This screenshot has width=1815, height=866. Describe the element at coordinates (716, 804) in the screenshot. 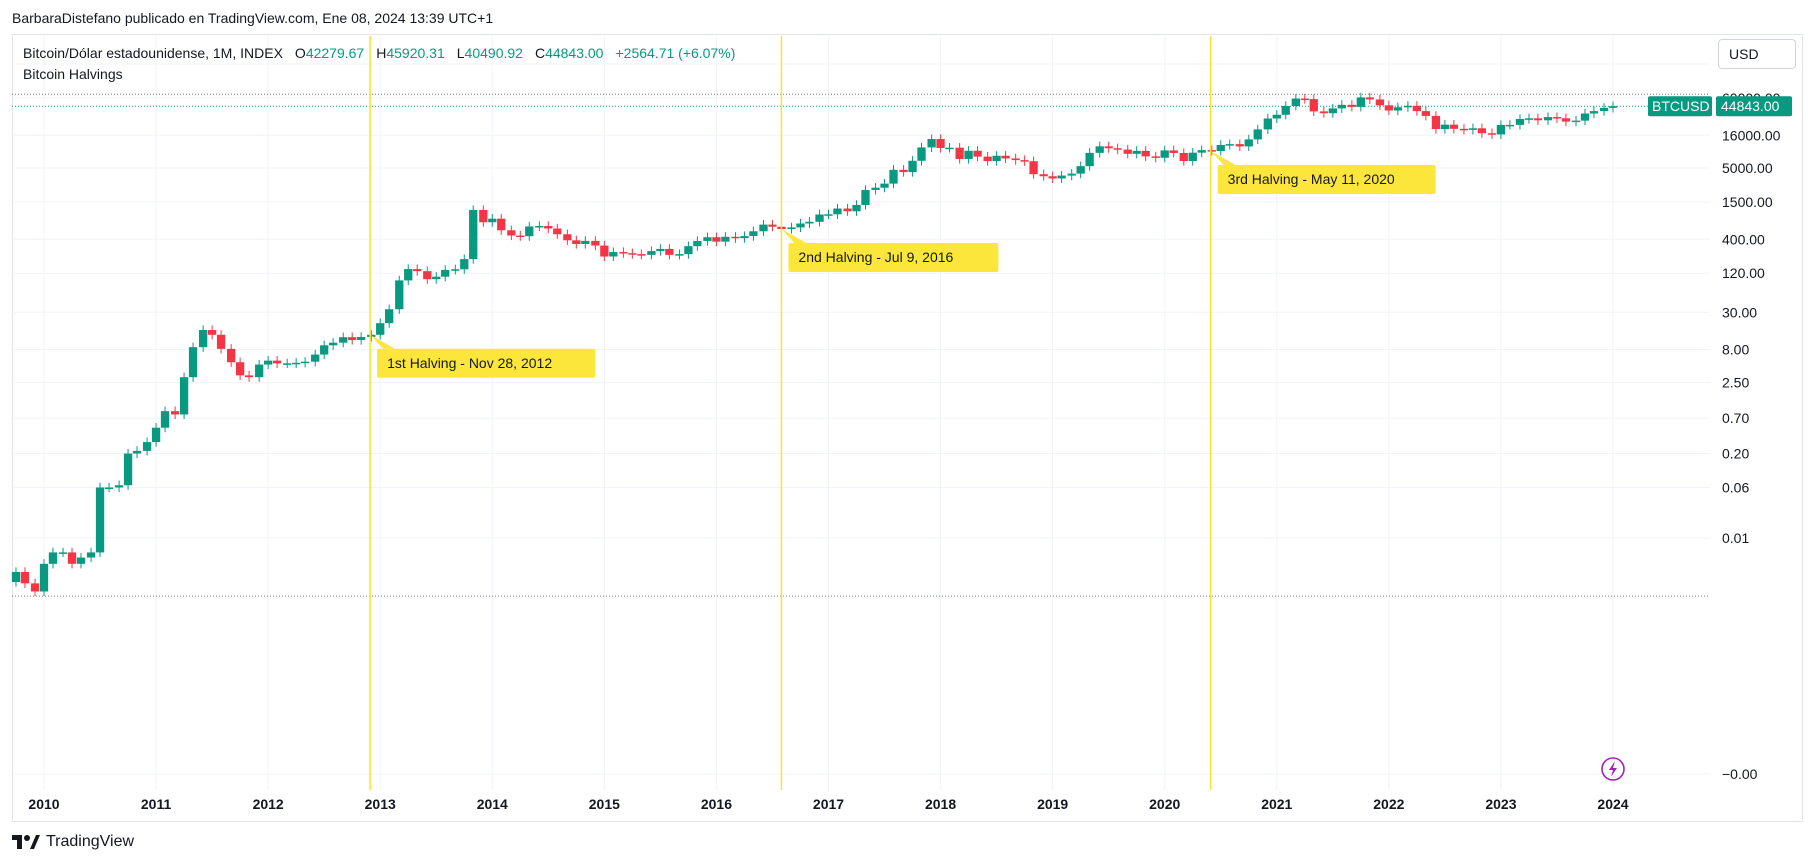

I see `time-tick-label: 2016` at that location.